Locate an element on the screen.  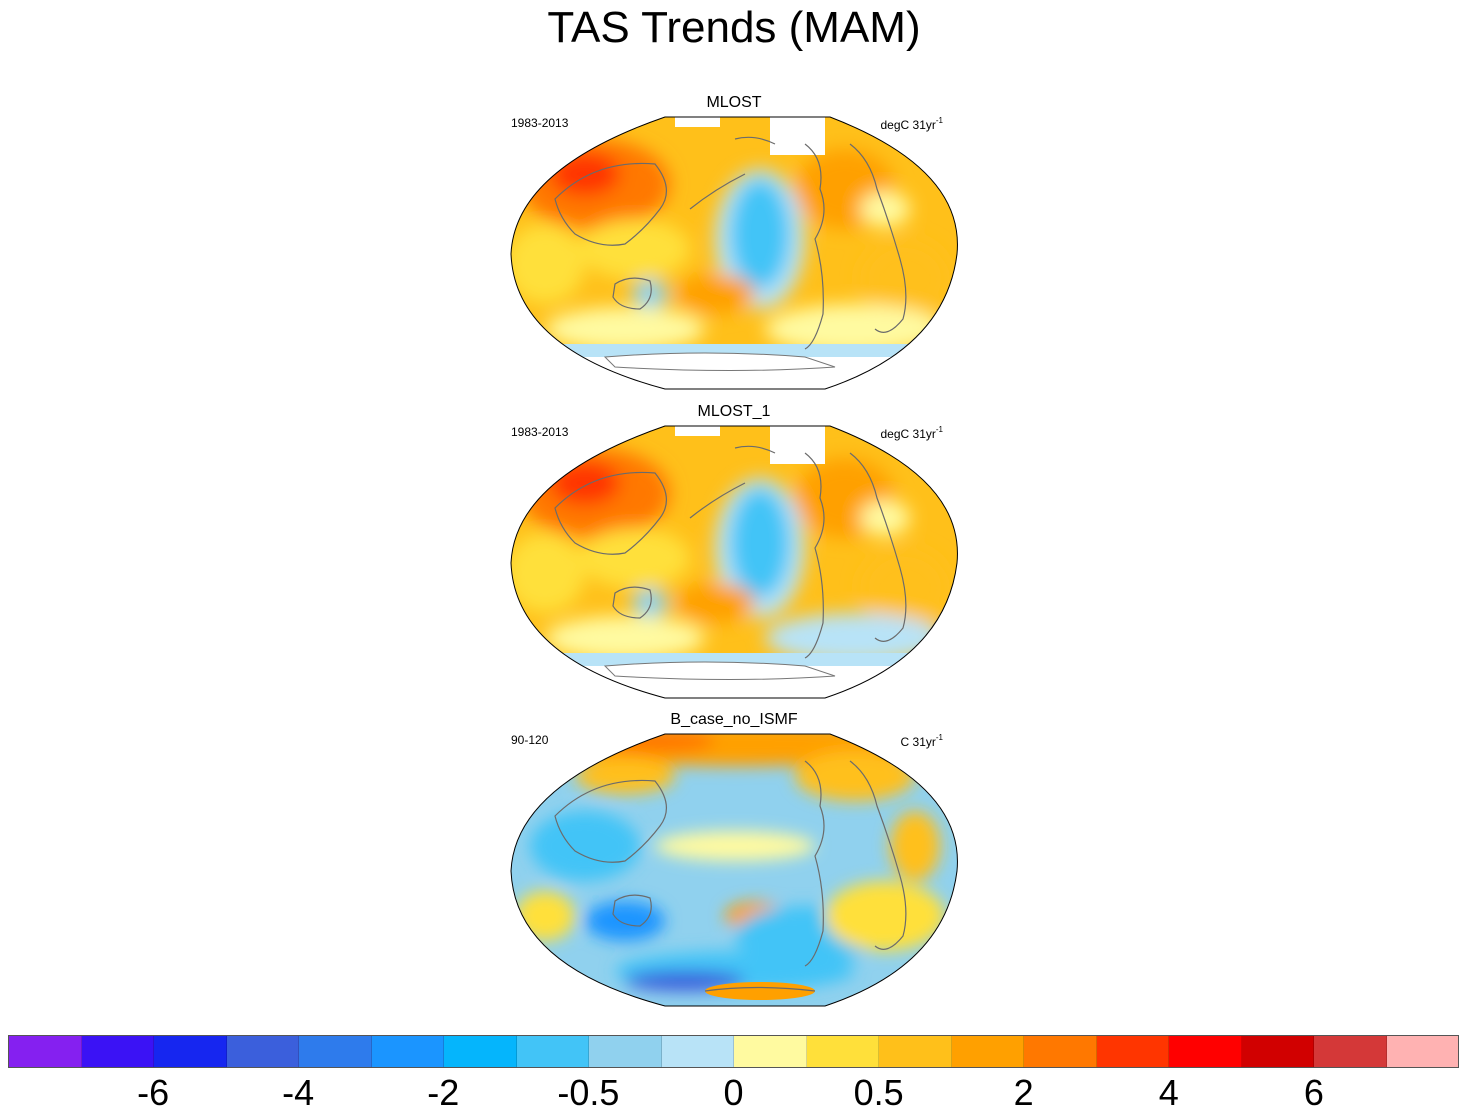
colorbar-tick-label: 4 is located at coordinates (1168, 1092).